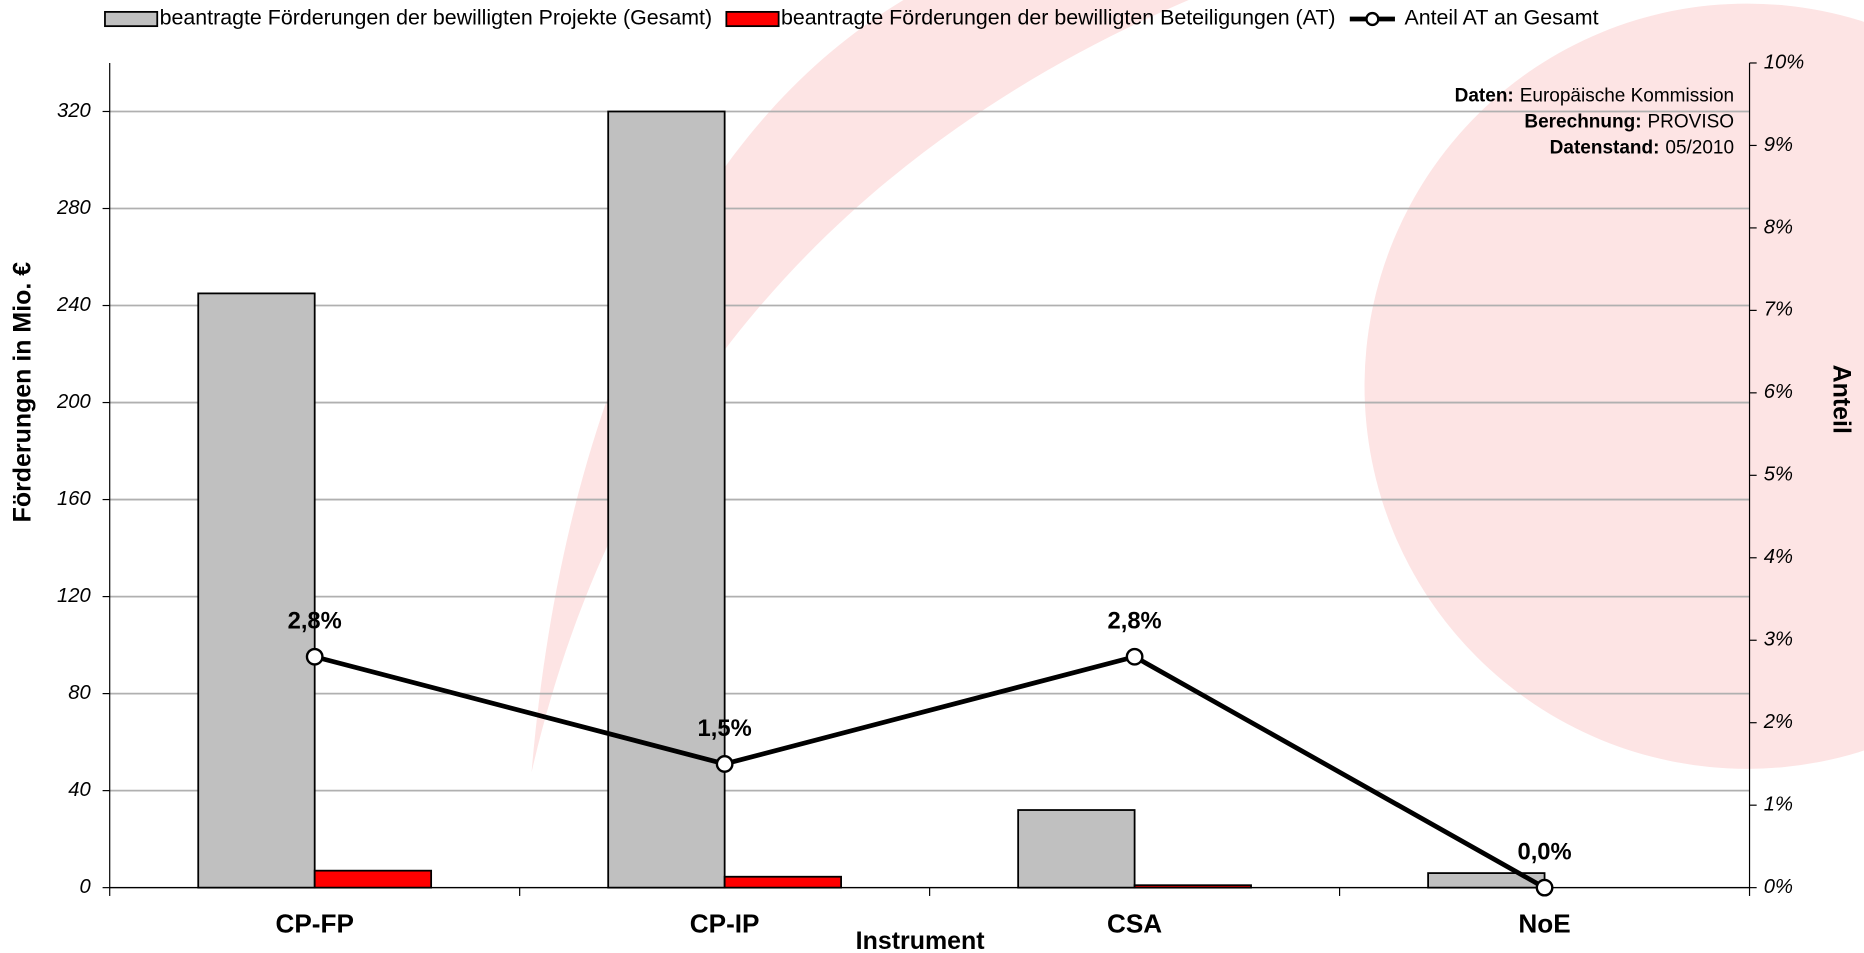 This screenshot has height=953, width=1864. What do you see at coordinates (1778, 227) in the screenshot?
I see `y2-tick-label: 8%` at bounding box center [1778, 227].